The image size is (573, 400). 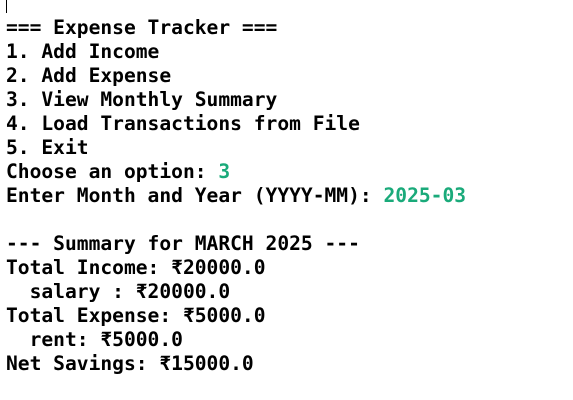 What do you see at coordinates (289, 220) in the screenshot?
I see `blank-line` at bounding box center [289, 220].